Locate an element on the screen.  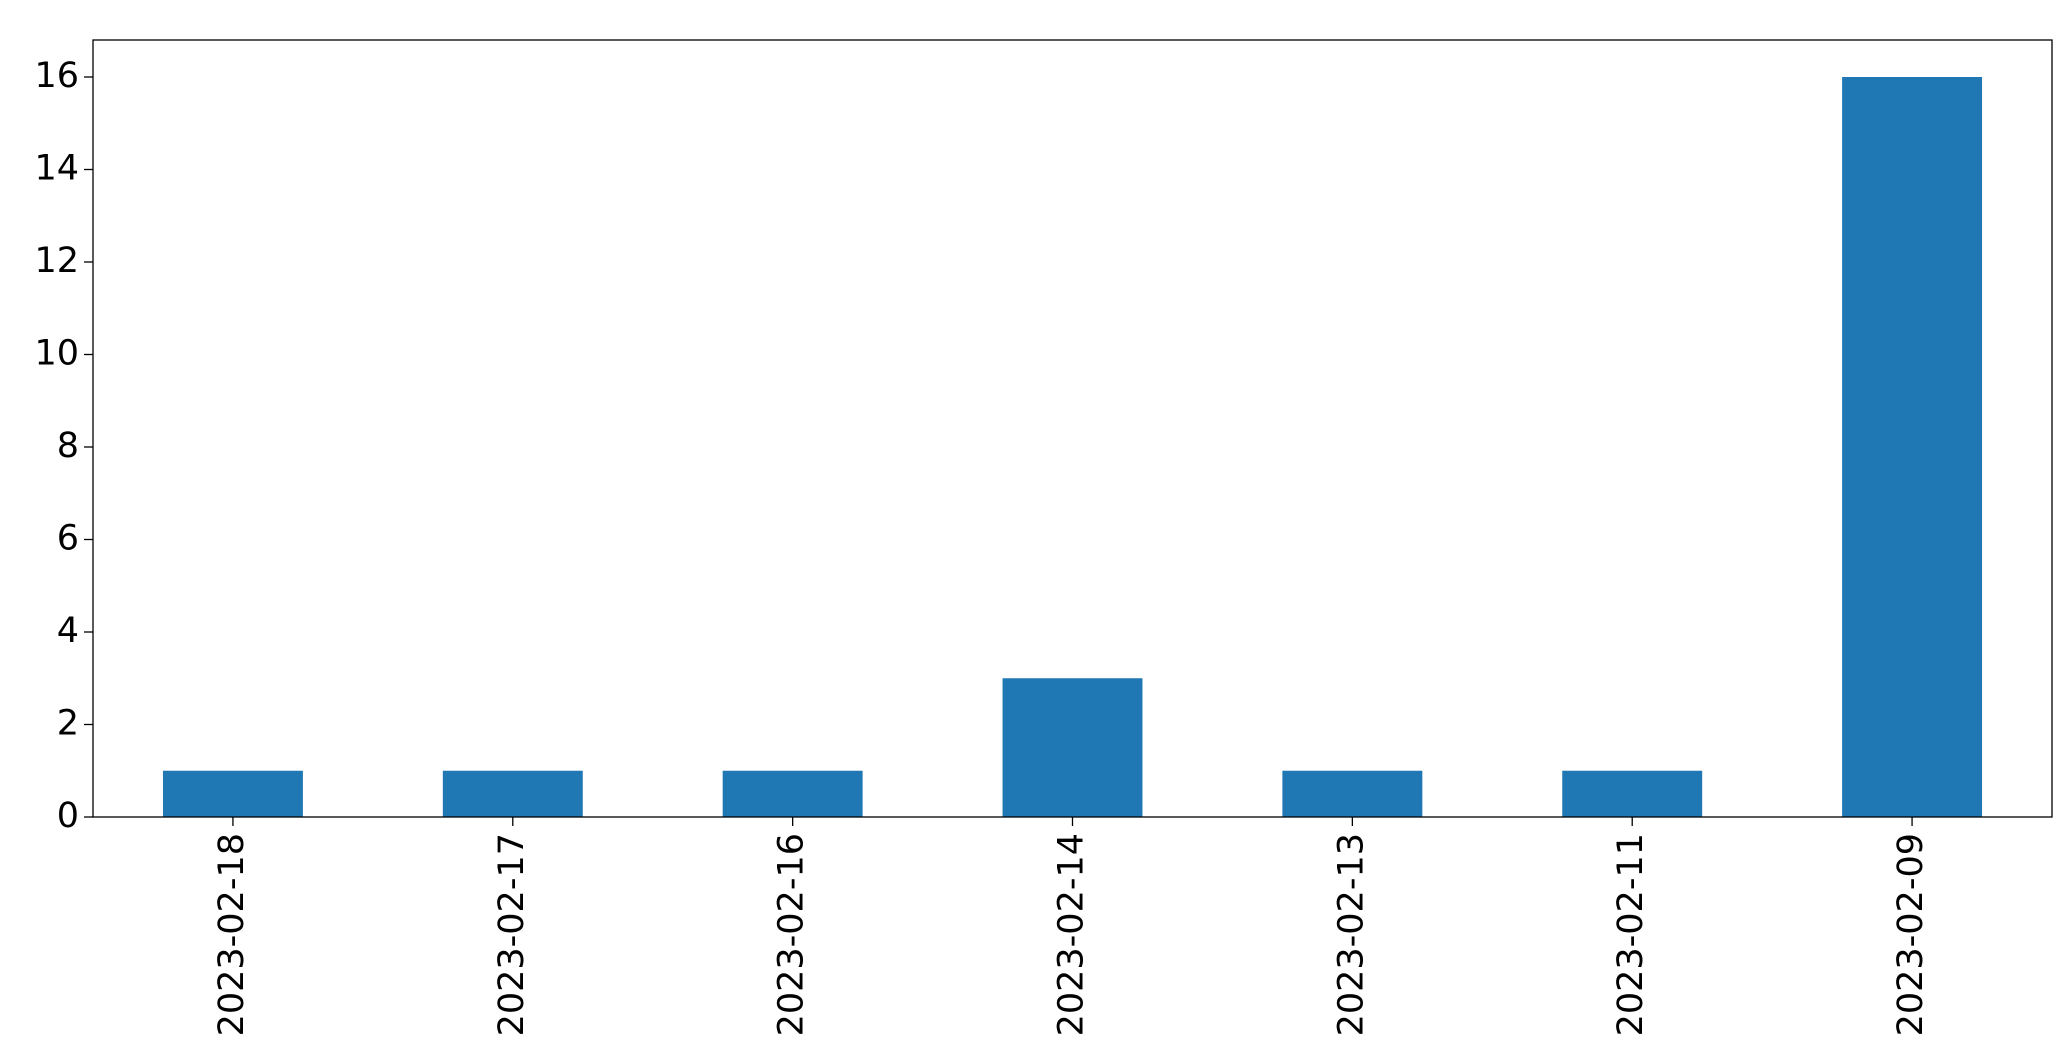
x-tick-label: 2023-02-16 is located at coordinates (792, 934).